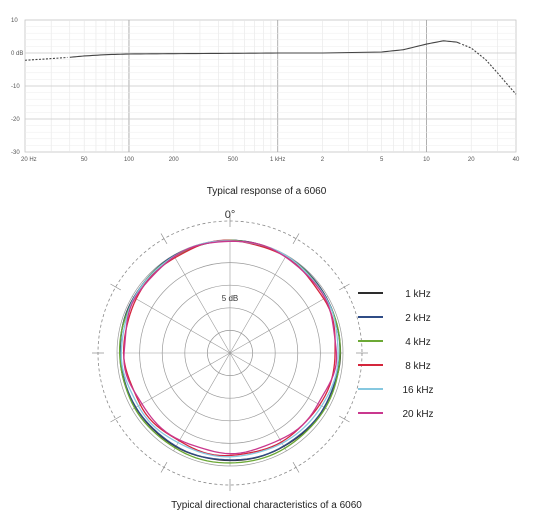 This screenshot has width=533, height=520. Describe the element at coordinates (17, 54) in the screenshot. I see `fr-y-tick-label: 0 dB` at that location.